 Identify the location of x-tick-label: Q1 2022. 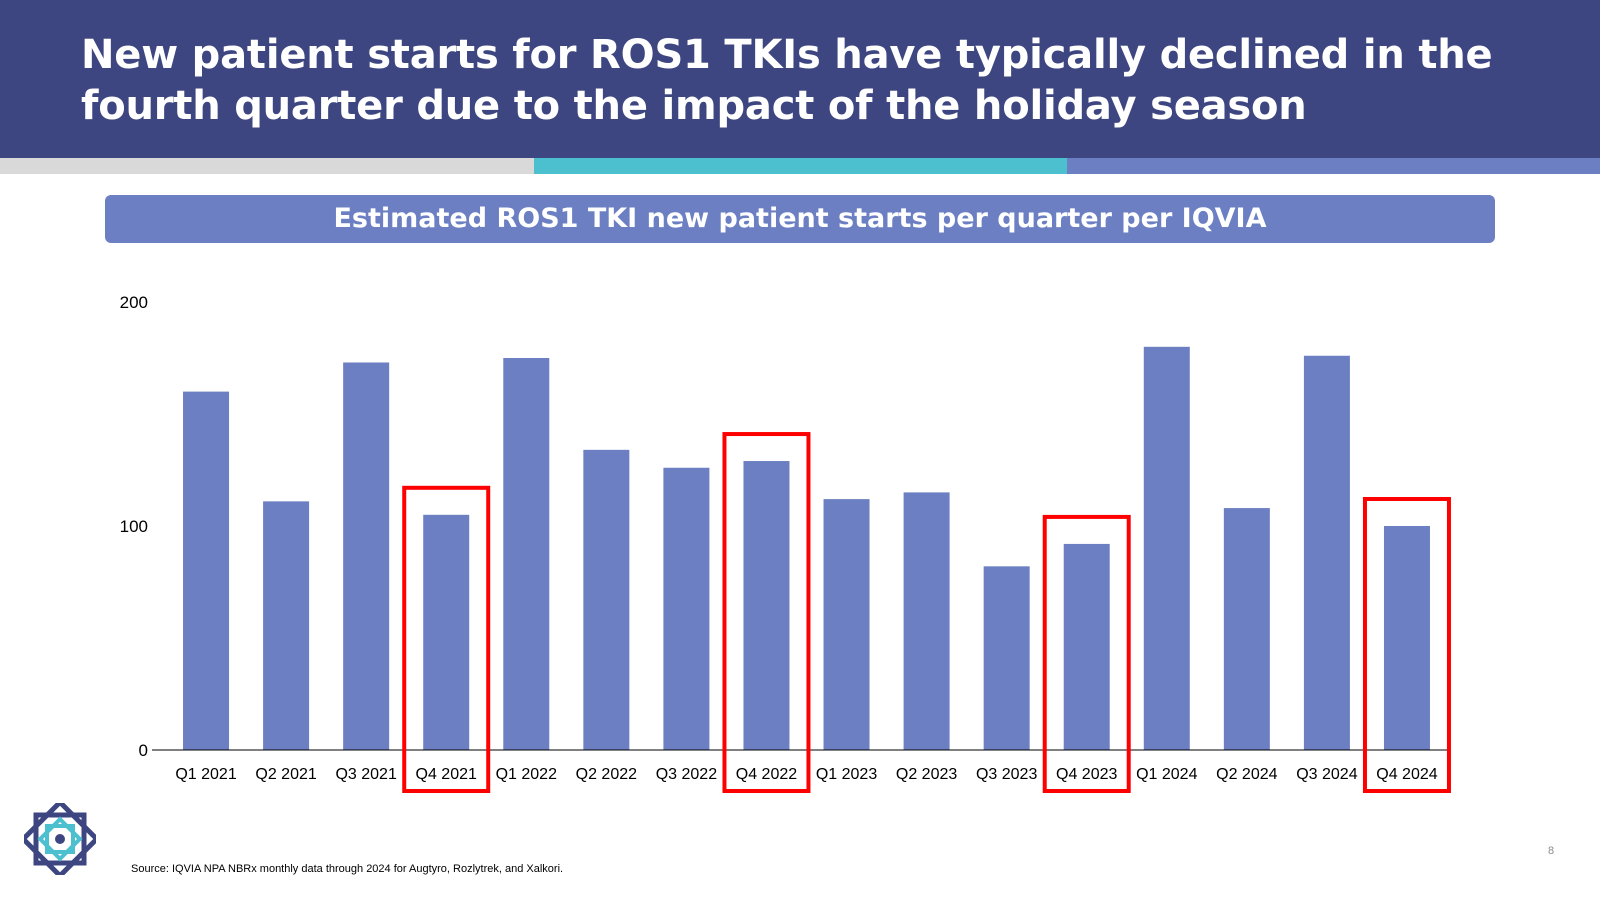
(526, 774).